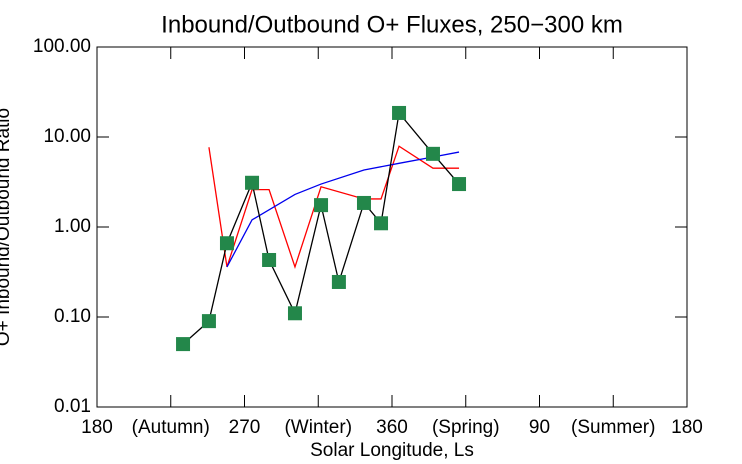 This screenshot has height=464, width=742. I want to click on x-tick-label: 90, so click(539, 427).